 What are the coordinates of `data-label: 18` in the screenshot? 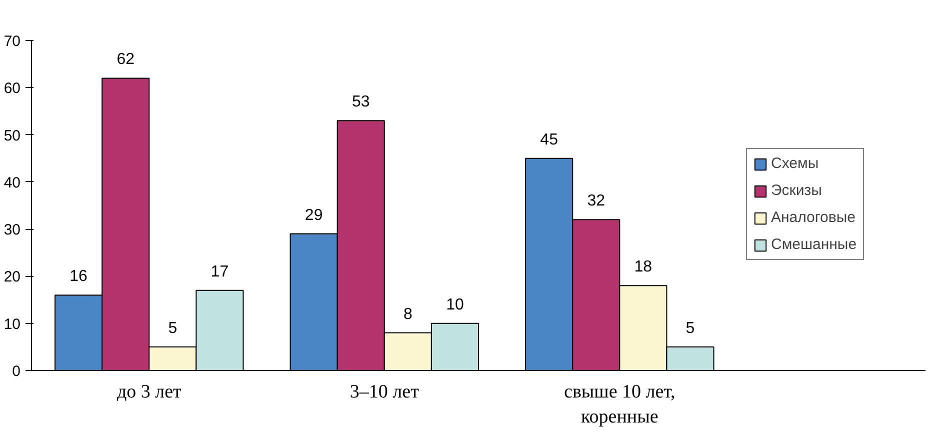 It's located at (643, 267).